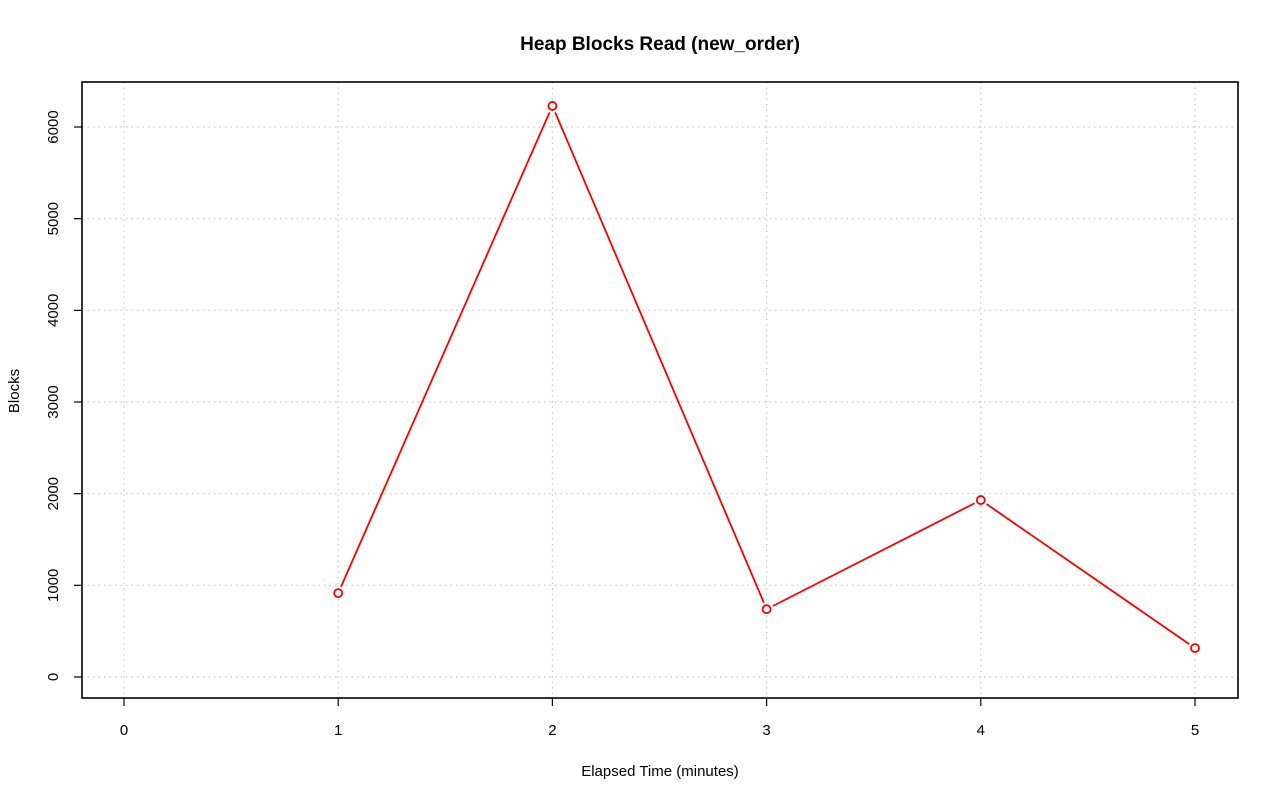 The image size is (1280, 801). I want to click on y-axis-label: Blocks, so click(14, 391).